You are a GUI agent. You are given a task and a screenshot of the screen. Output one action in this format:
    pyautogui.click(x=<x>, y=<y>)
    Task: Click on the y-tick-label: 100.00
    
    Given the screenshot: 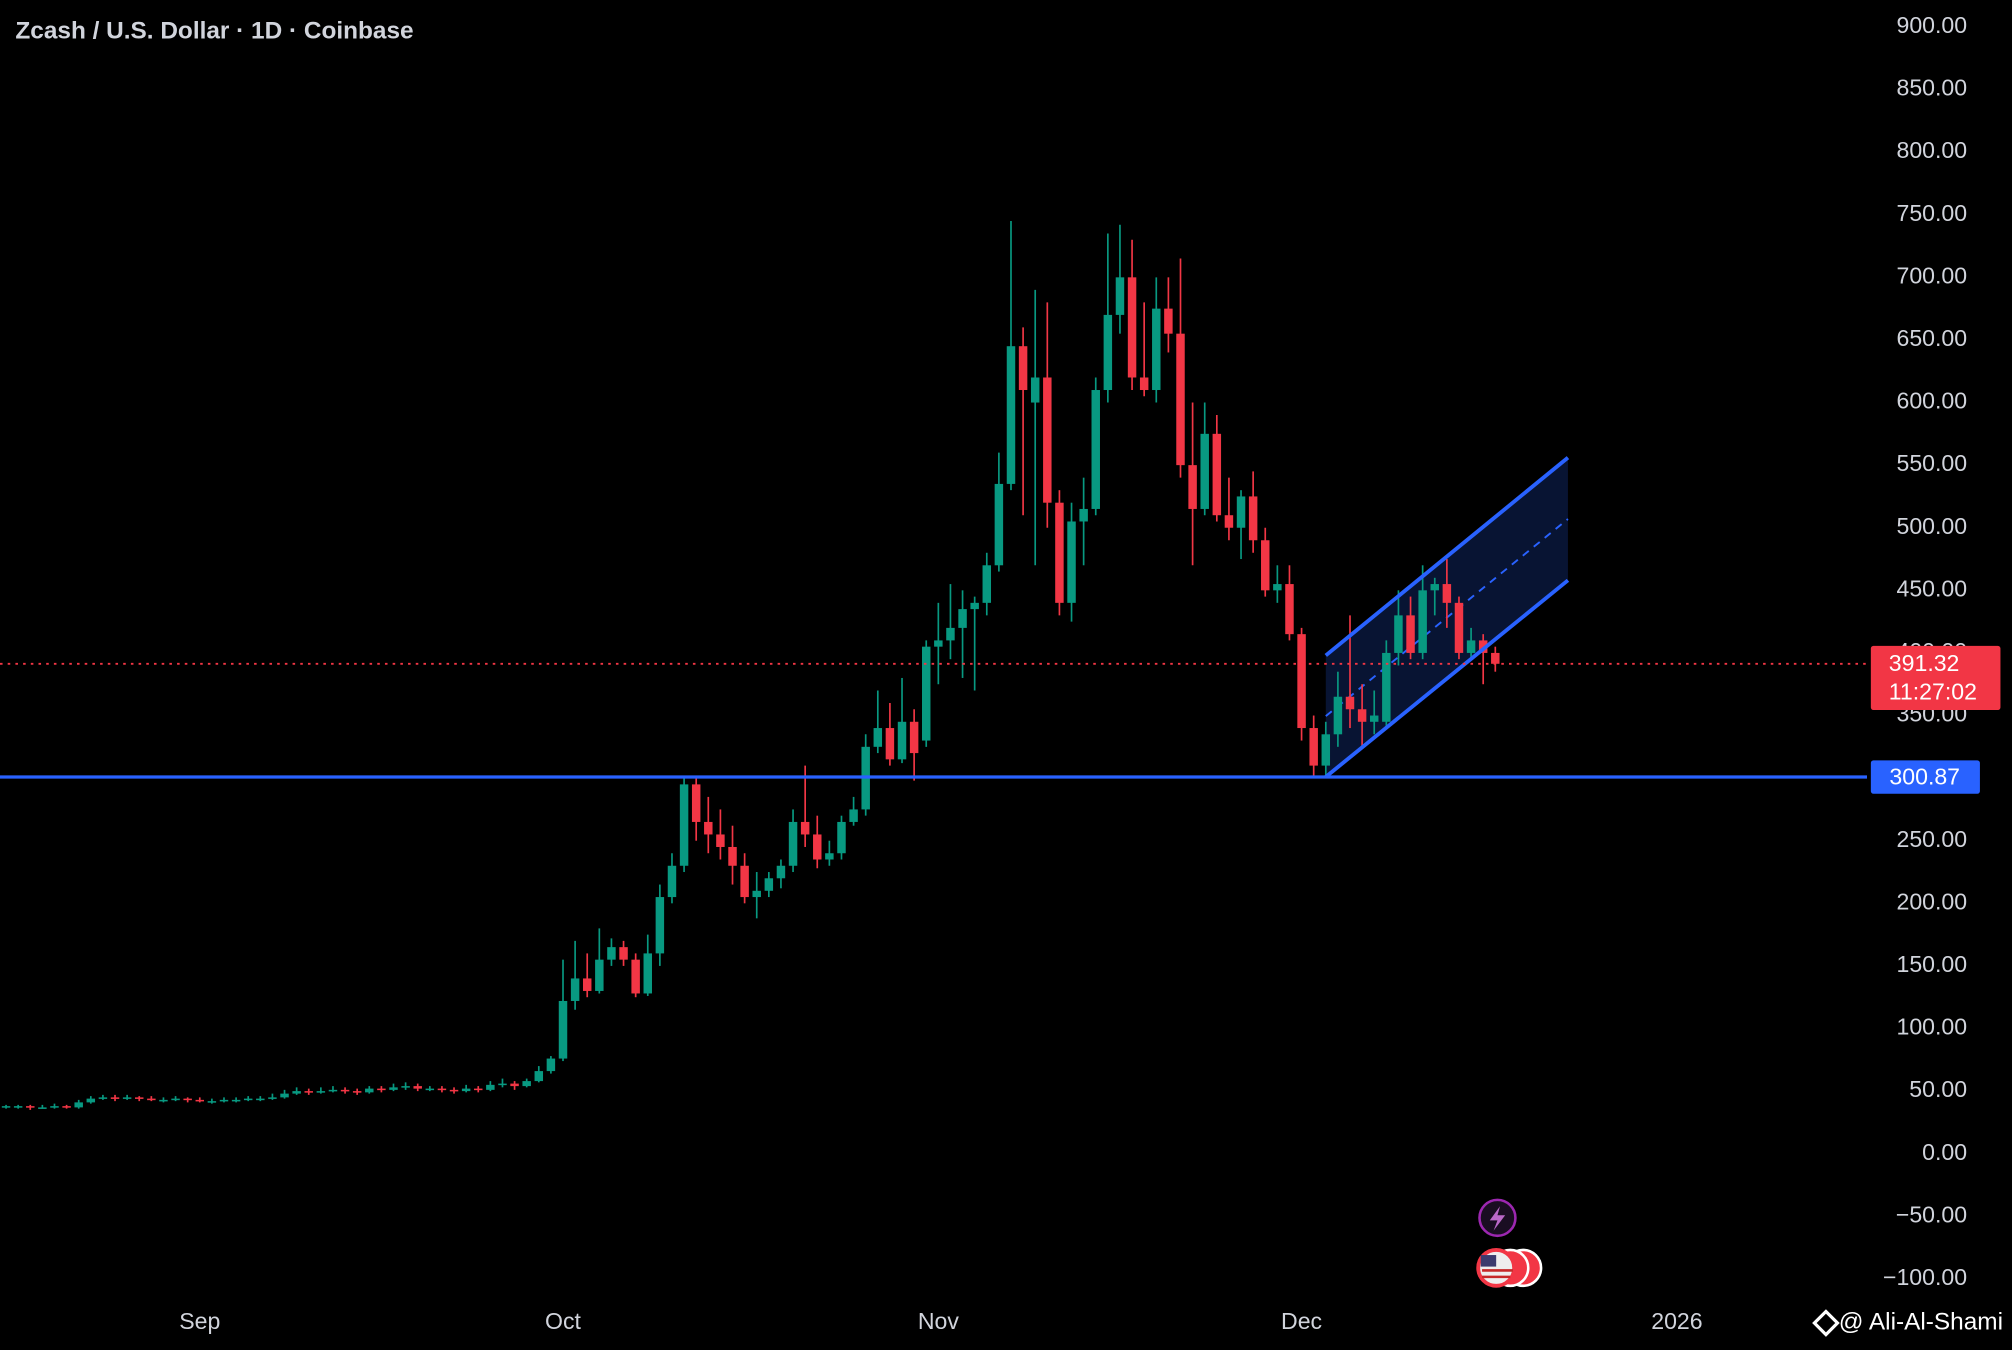 What is the action you would take?
    pyautogui.click(x=1931, y=1027)
    